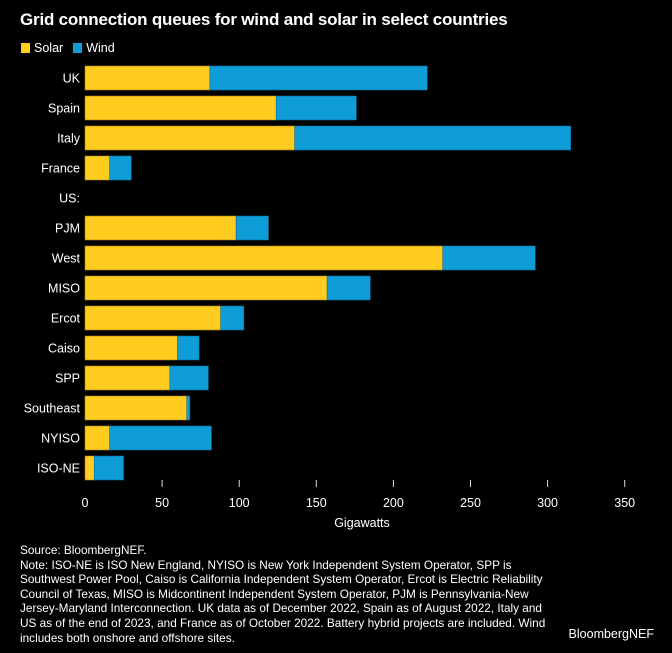 The width and height of the screenshot is (672, 653). What do you see at coordinates (64, 109) in the screenshot?
I see `category-label-spain: Spain` at bounding box center [64, 109].